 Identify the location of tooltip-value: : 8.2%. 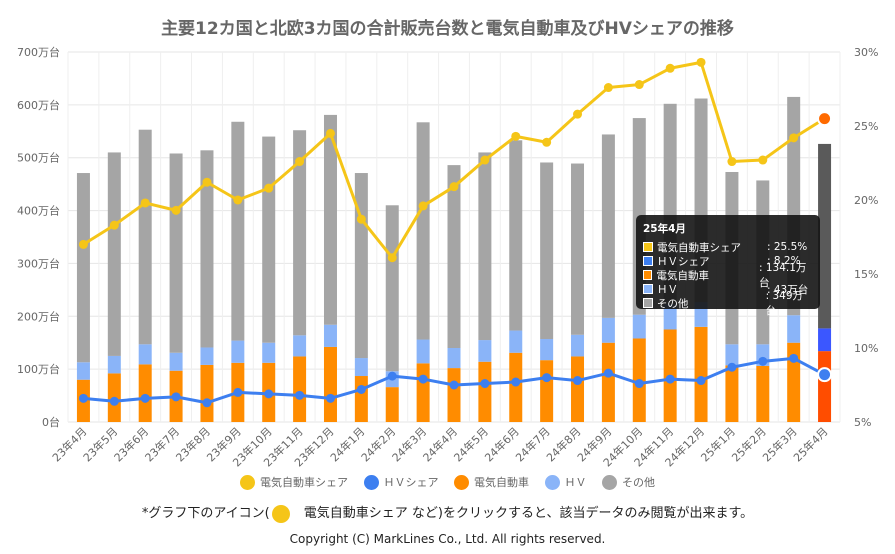
(784, 261).